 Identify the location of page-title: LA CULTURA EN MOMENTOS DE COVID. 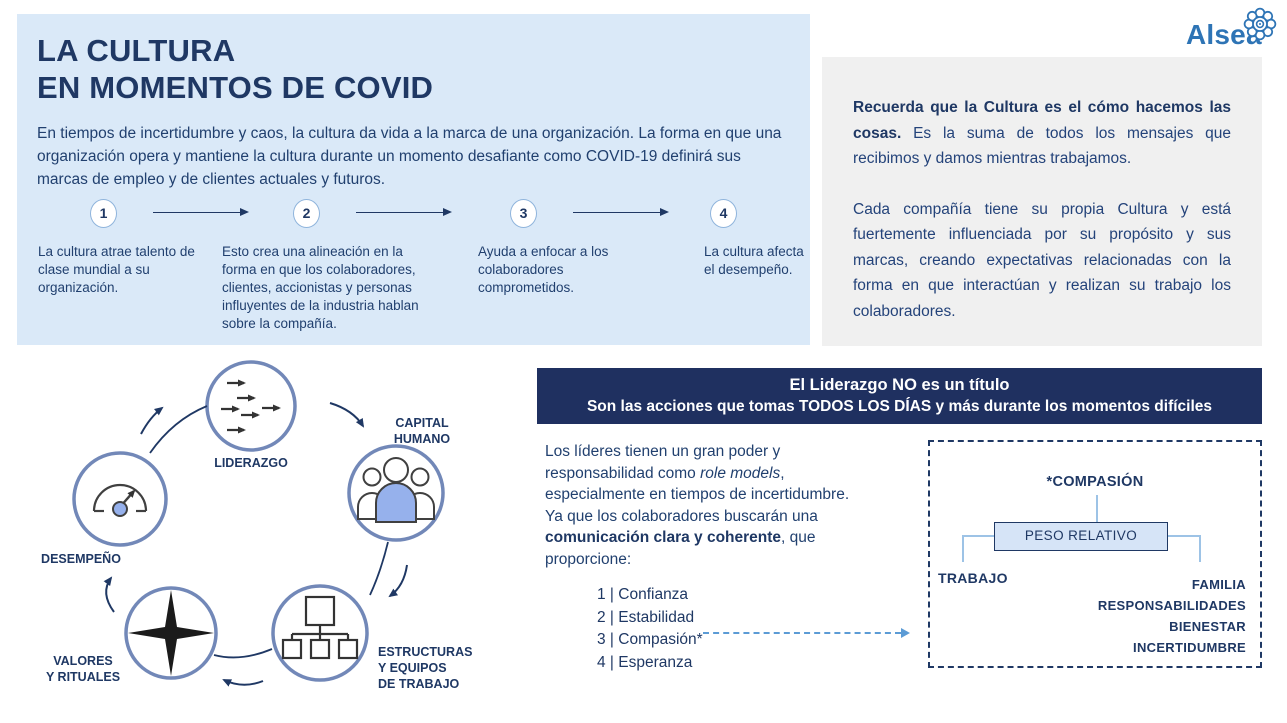
(235, 69).